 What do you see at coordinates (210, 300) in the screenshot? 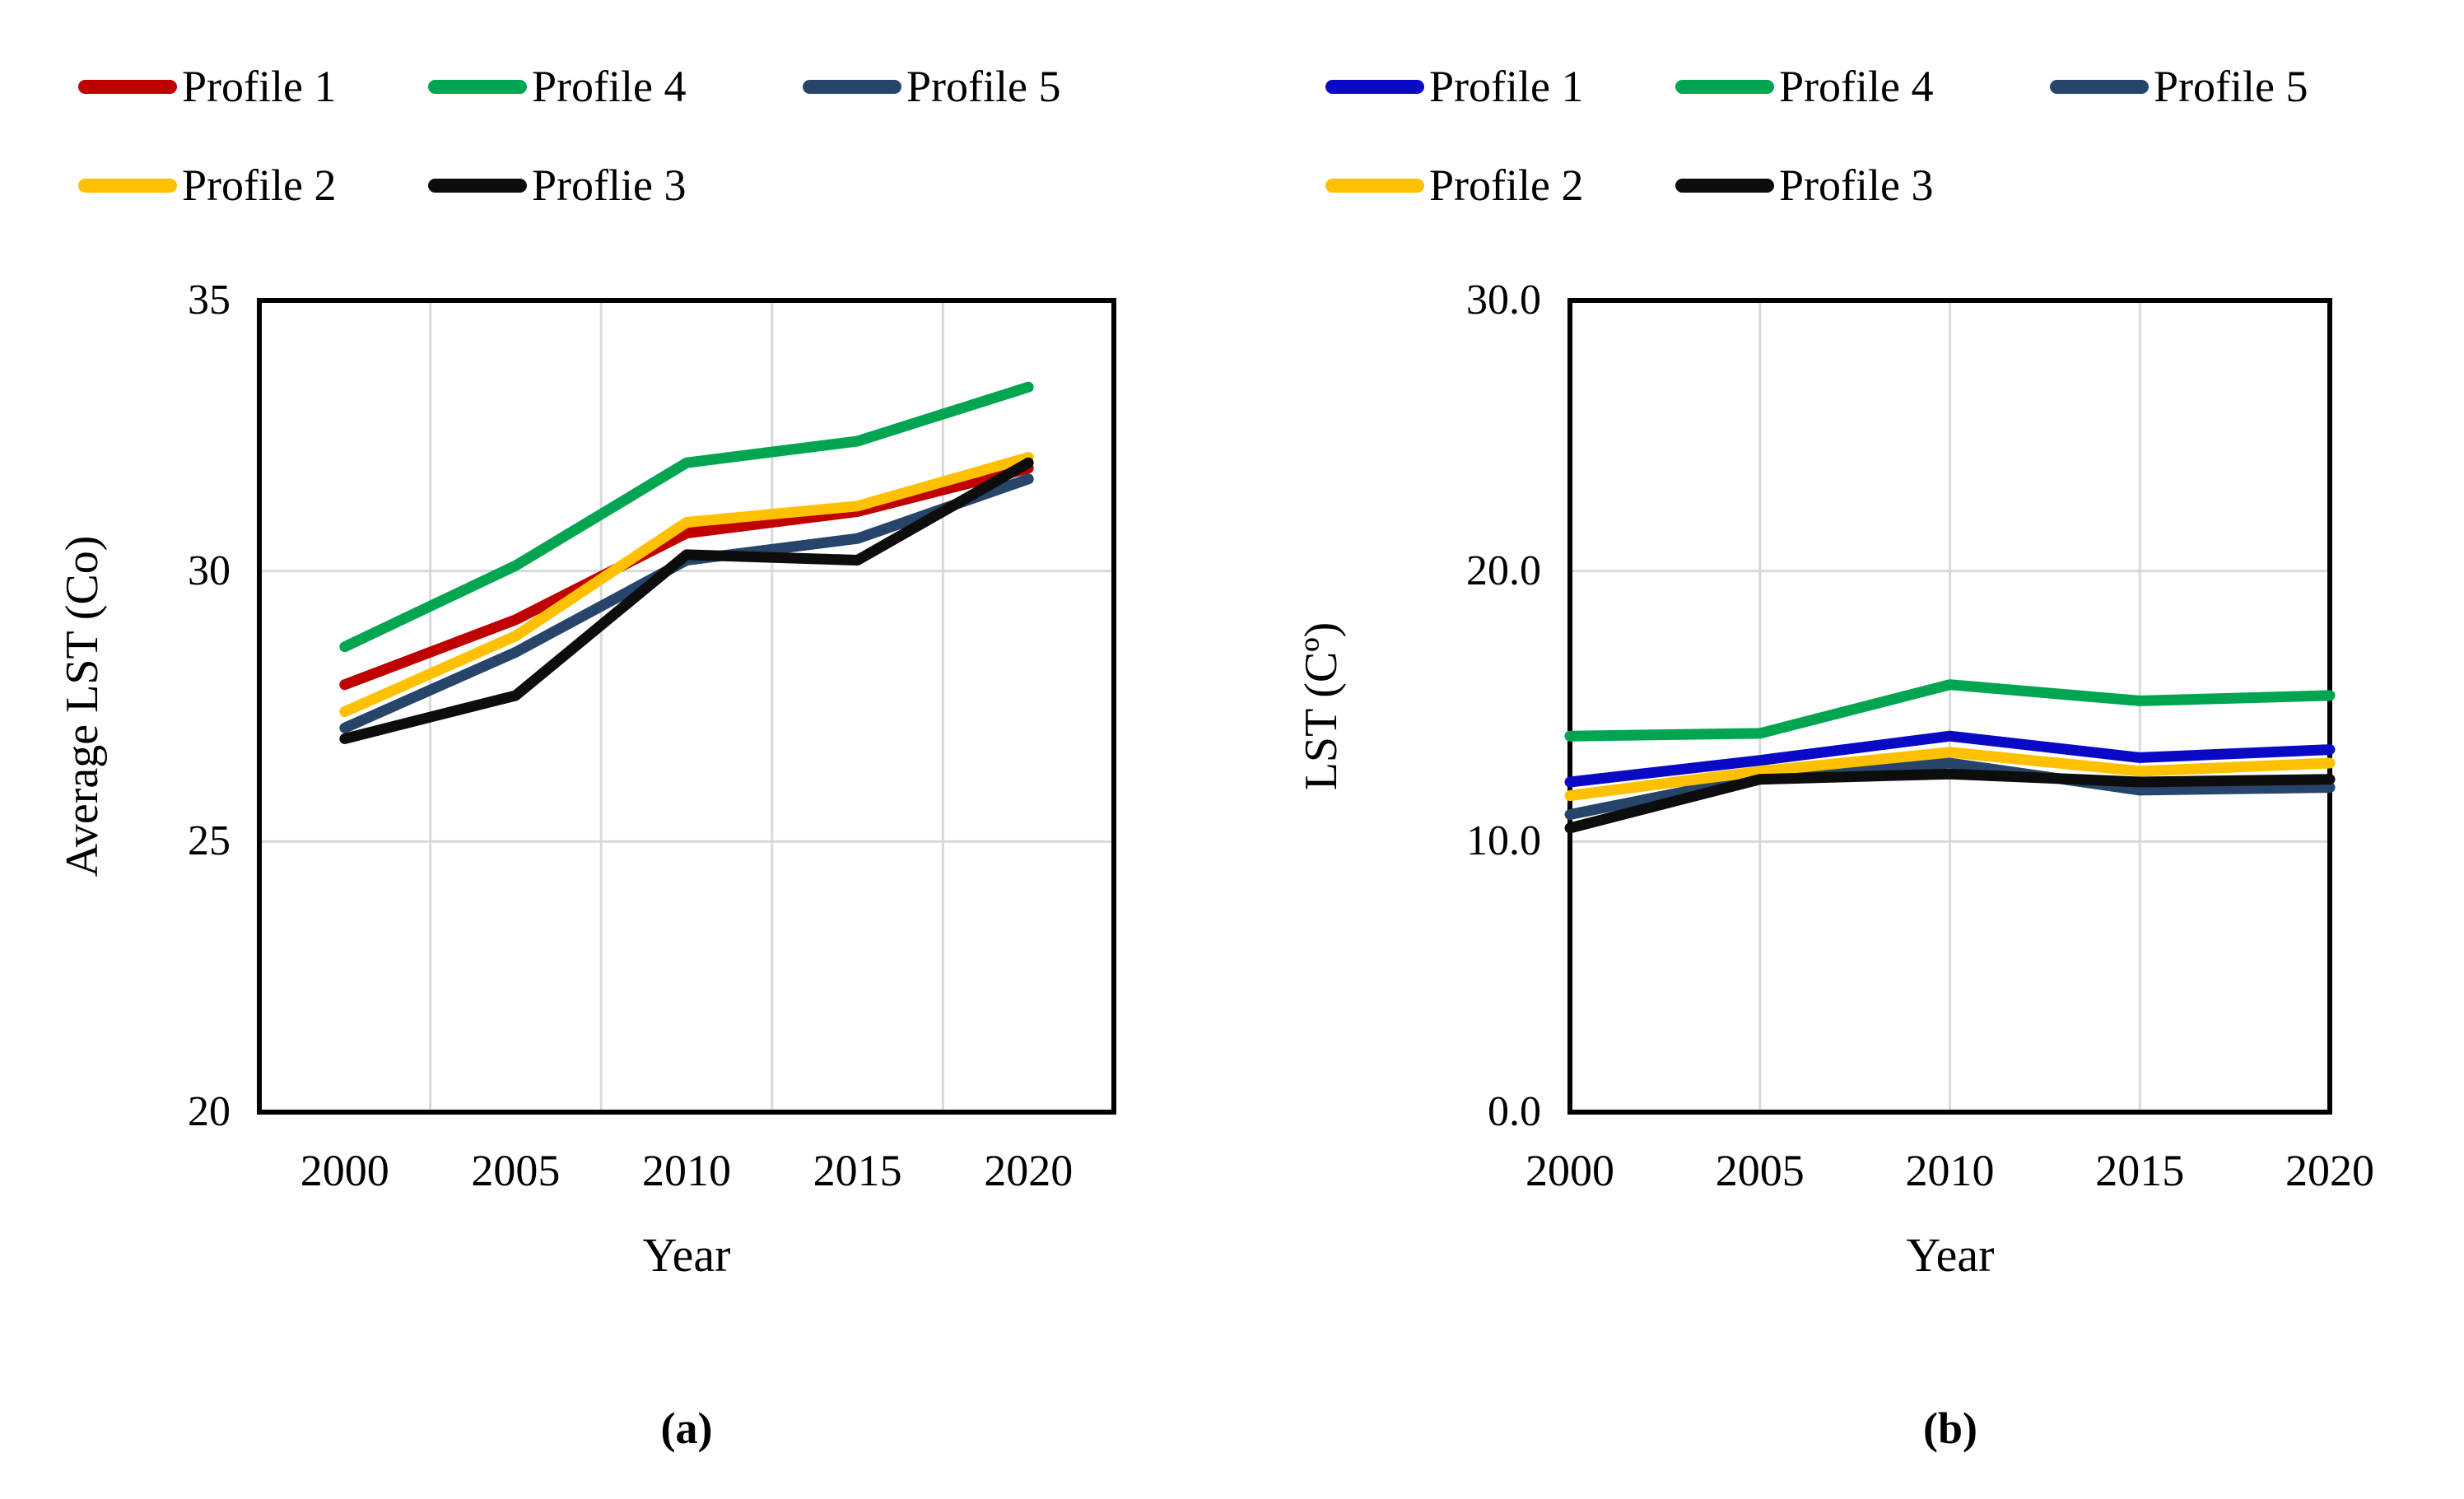
I see `y-tick-label: 35` at bounding box center [210, 300].